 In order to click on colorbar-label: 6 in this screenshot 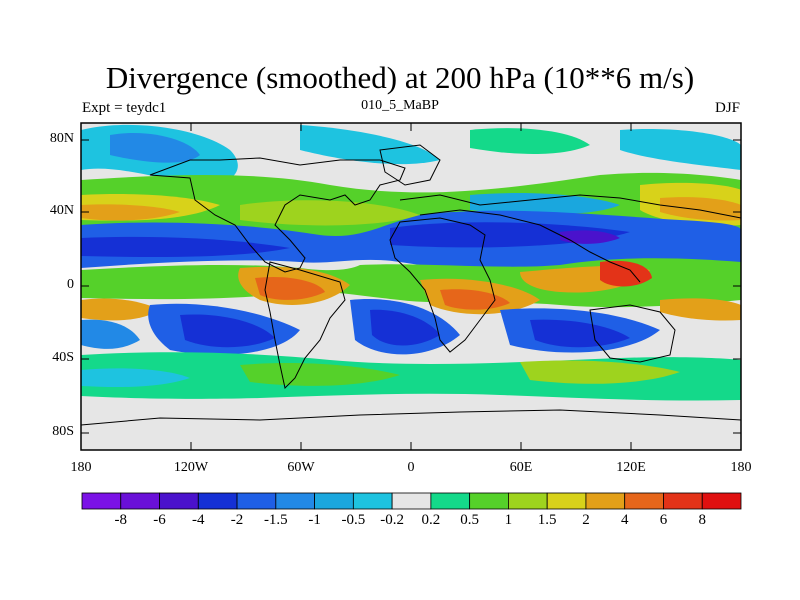, I will do `click(663, 520)`.